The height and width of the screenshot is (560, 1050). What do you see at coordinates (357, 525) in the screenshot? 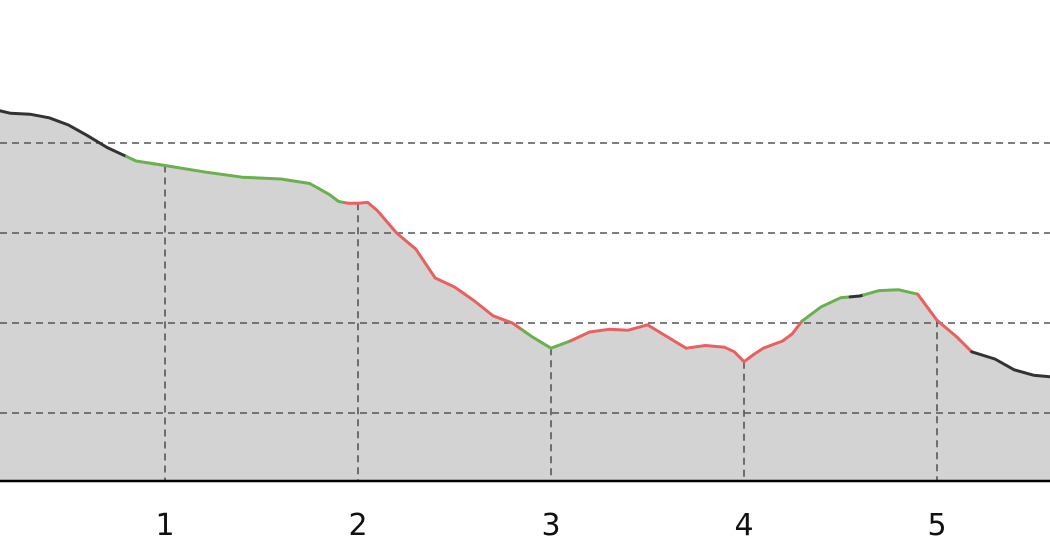
I see `x-tick-label: 2` at bounding box center [357, 525].